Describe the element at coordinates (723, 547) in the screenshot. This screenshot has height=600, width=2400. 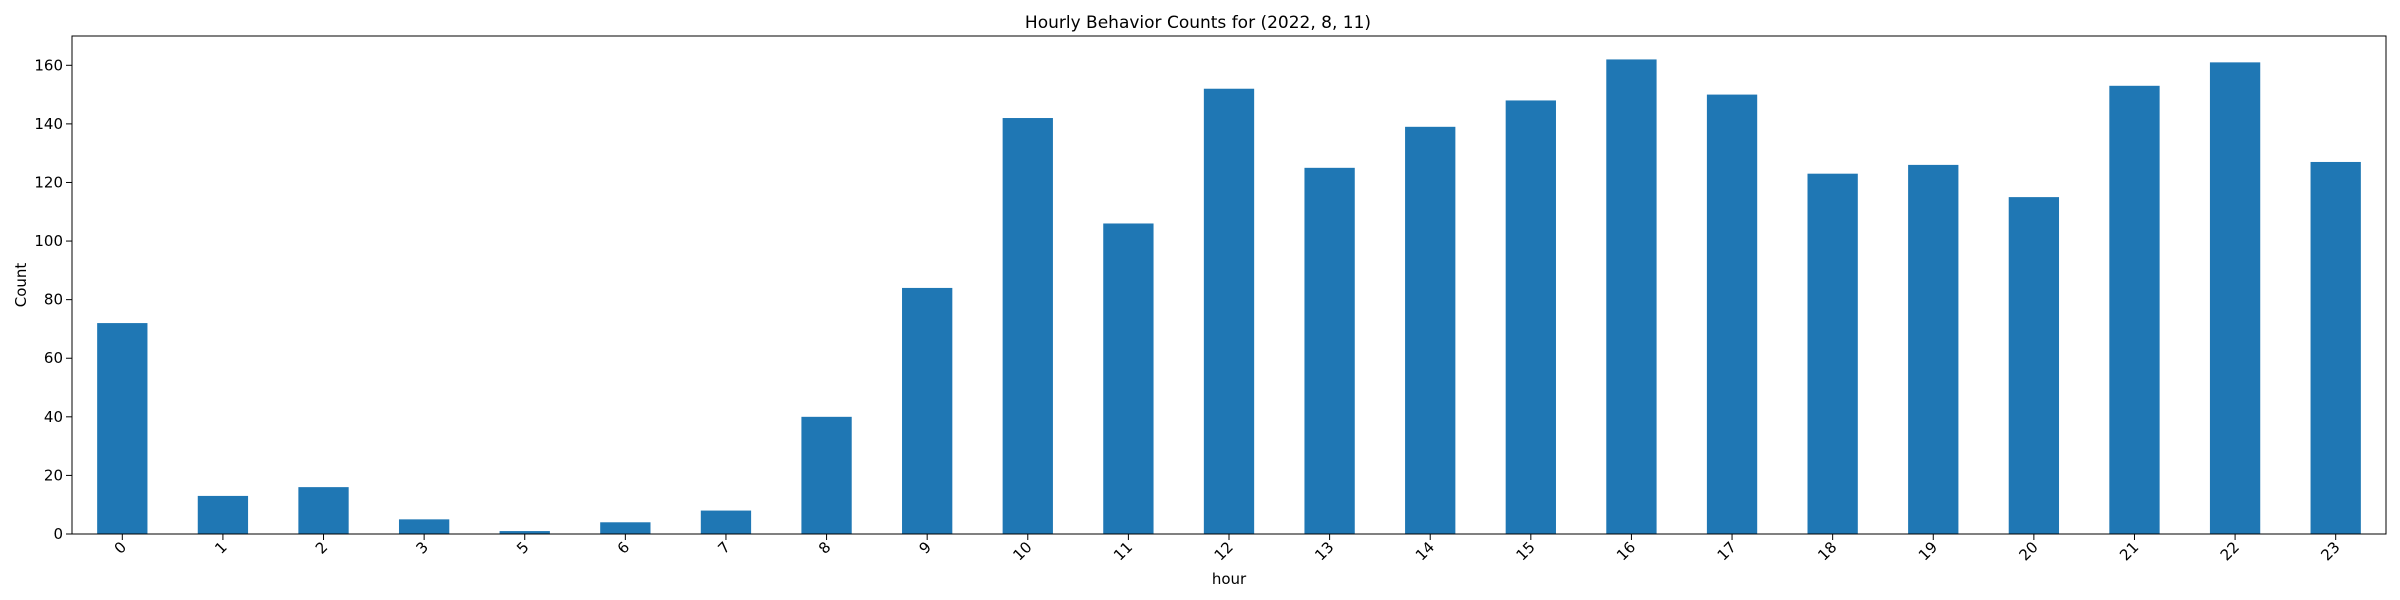
I see `x-tick-label: 7` at that location.